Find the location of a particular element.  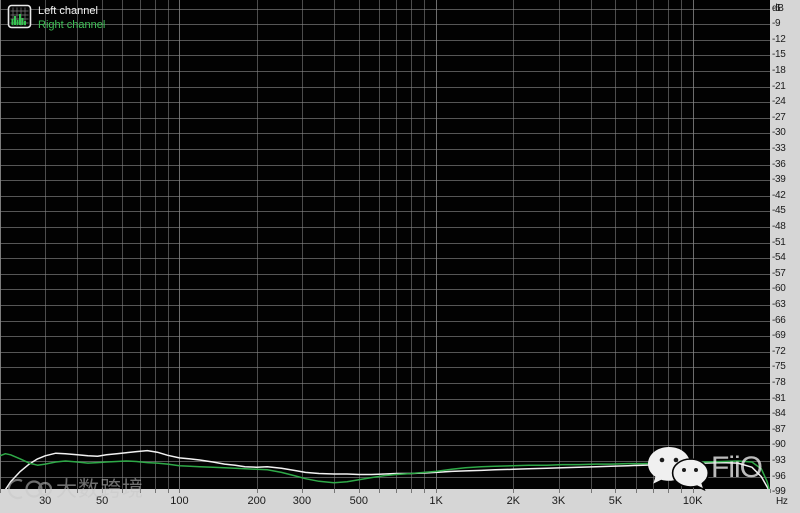

frequency-response-curves is located at coordinates (385, 469).